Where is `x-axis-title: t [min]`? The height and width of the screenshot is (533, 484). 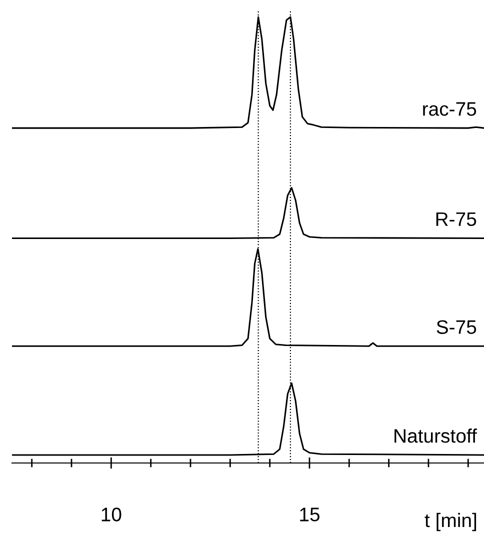
x-axis-title: t [min] is located at coordinates (450, 522).